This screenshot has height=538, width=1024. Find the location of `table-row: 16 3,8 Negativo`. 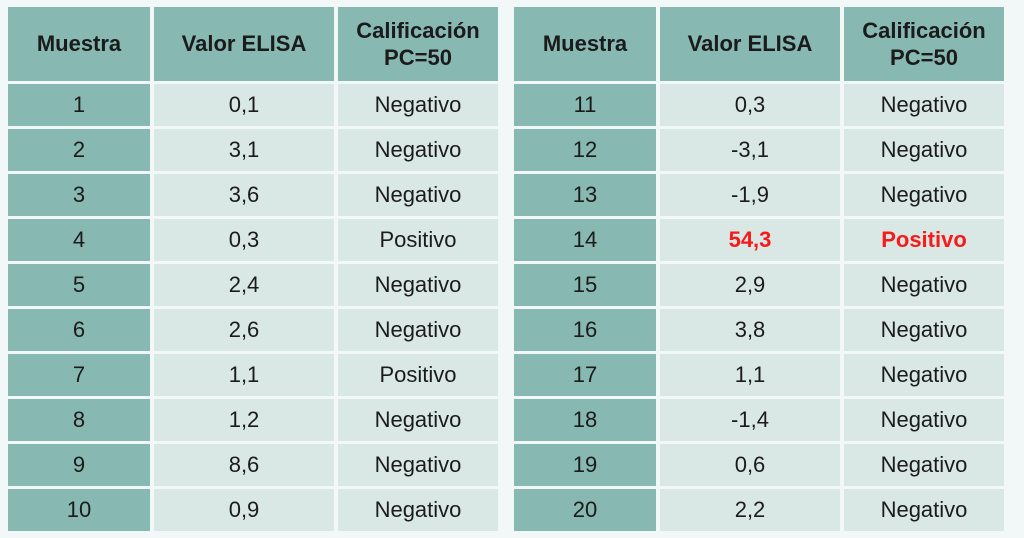

table-row: 16 3,8 Negativo is located at coordinates (759, 330).